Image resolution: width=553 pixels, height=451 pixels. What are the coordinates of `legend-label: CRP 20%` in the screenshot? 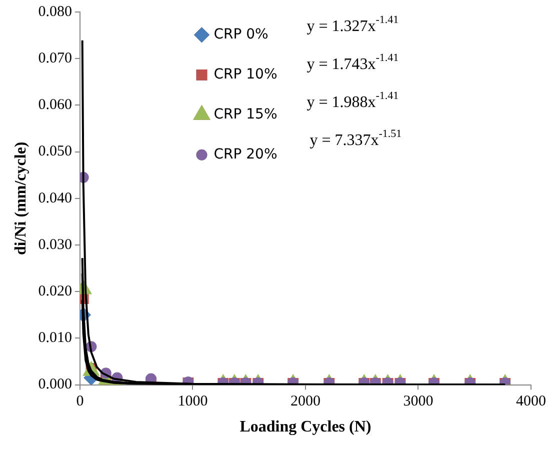 It's located at (246, 154).